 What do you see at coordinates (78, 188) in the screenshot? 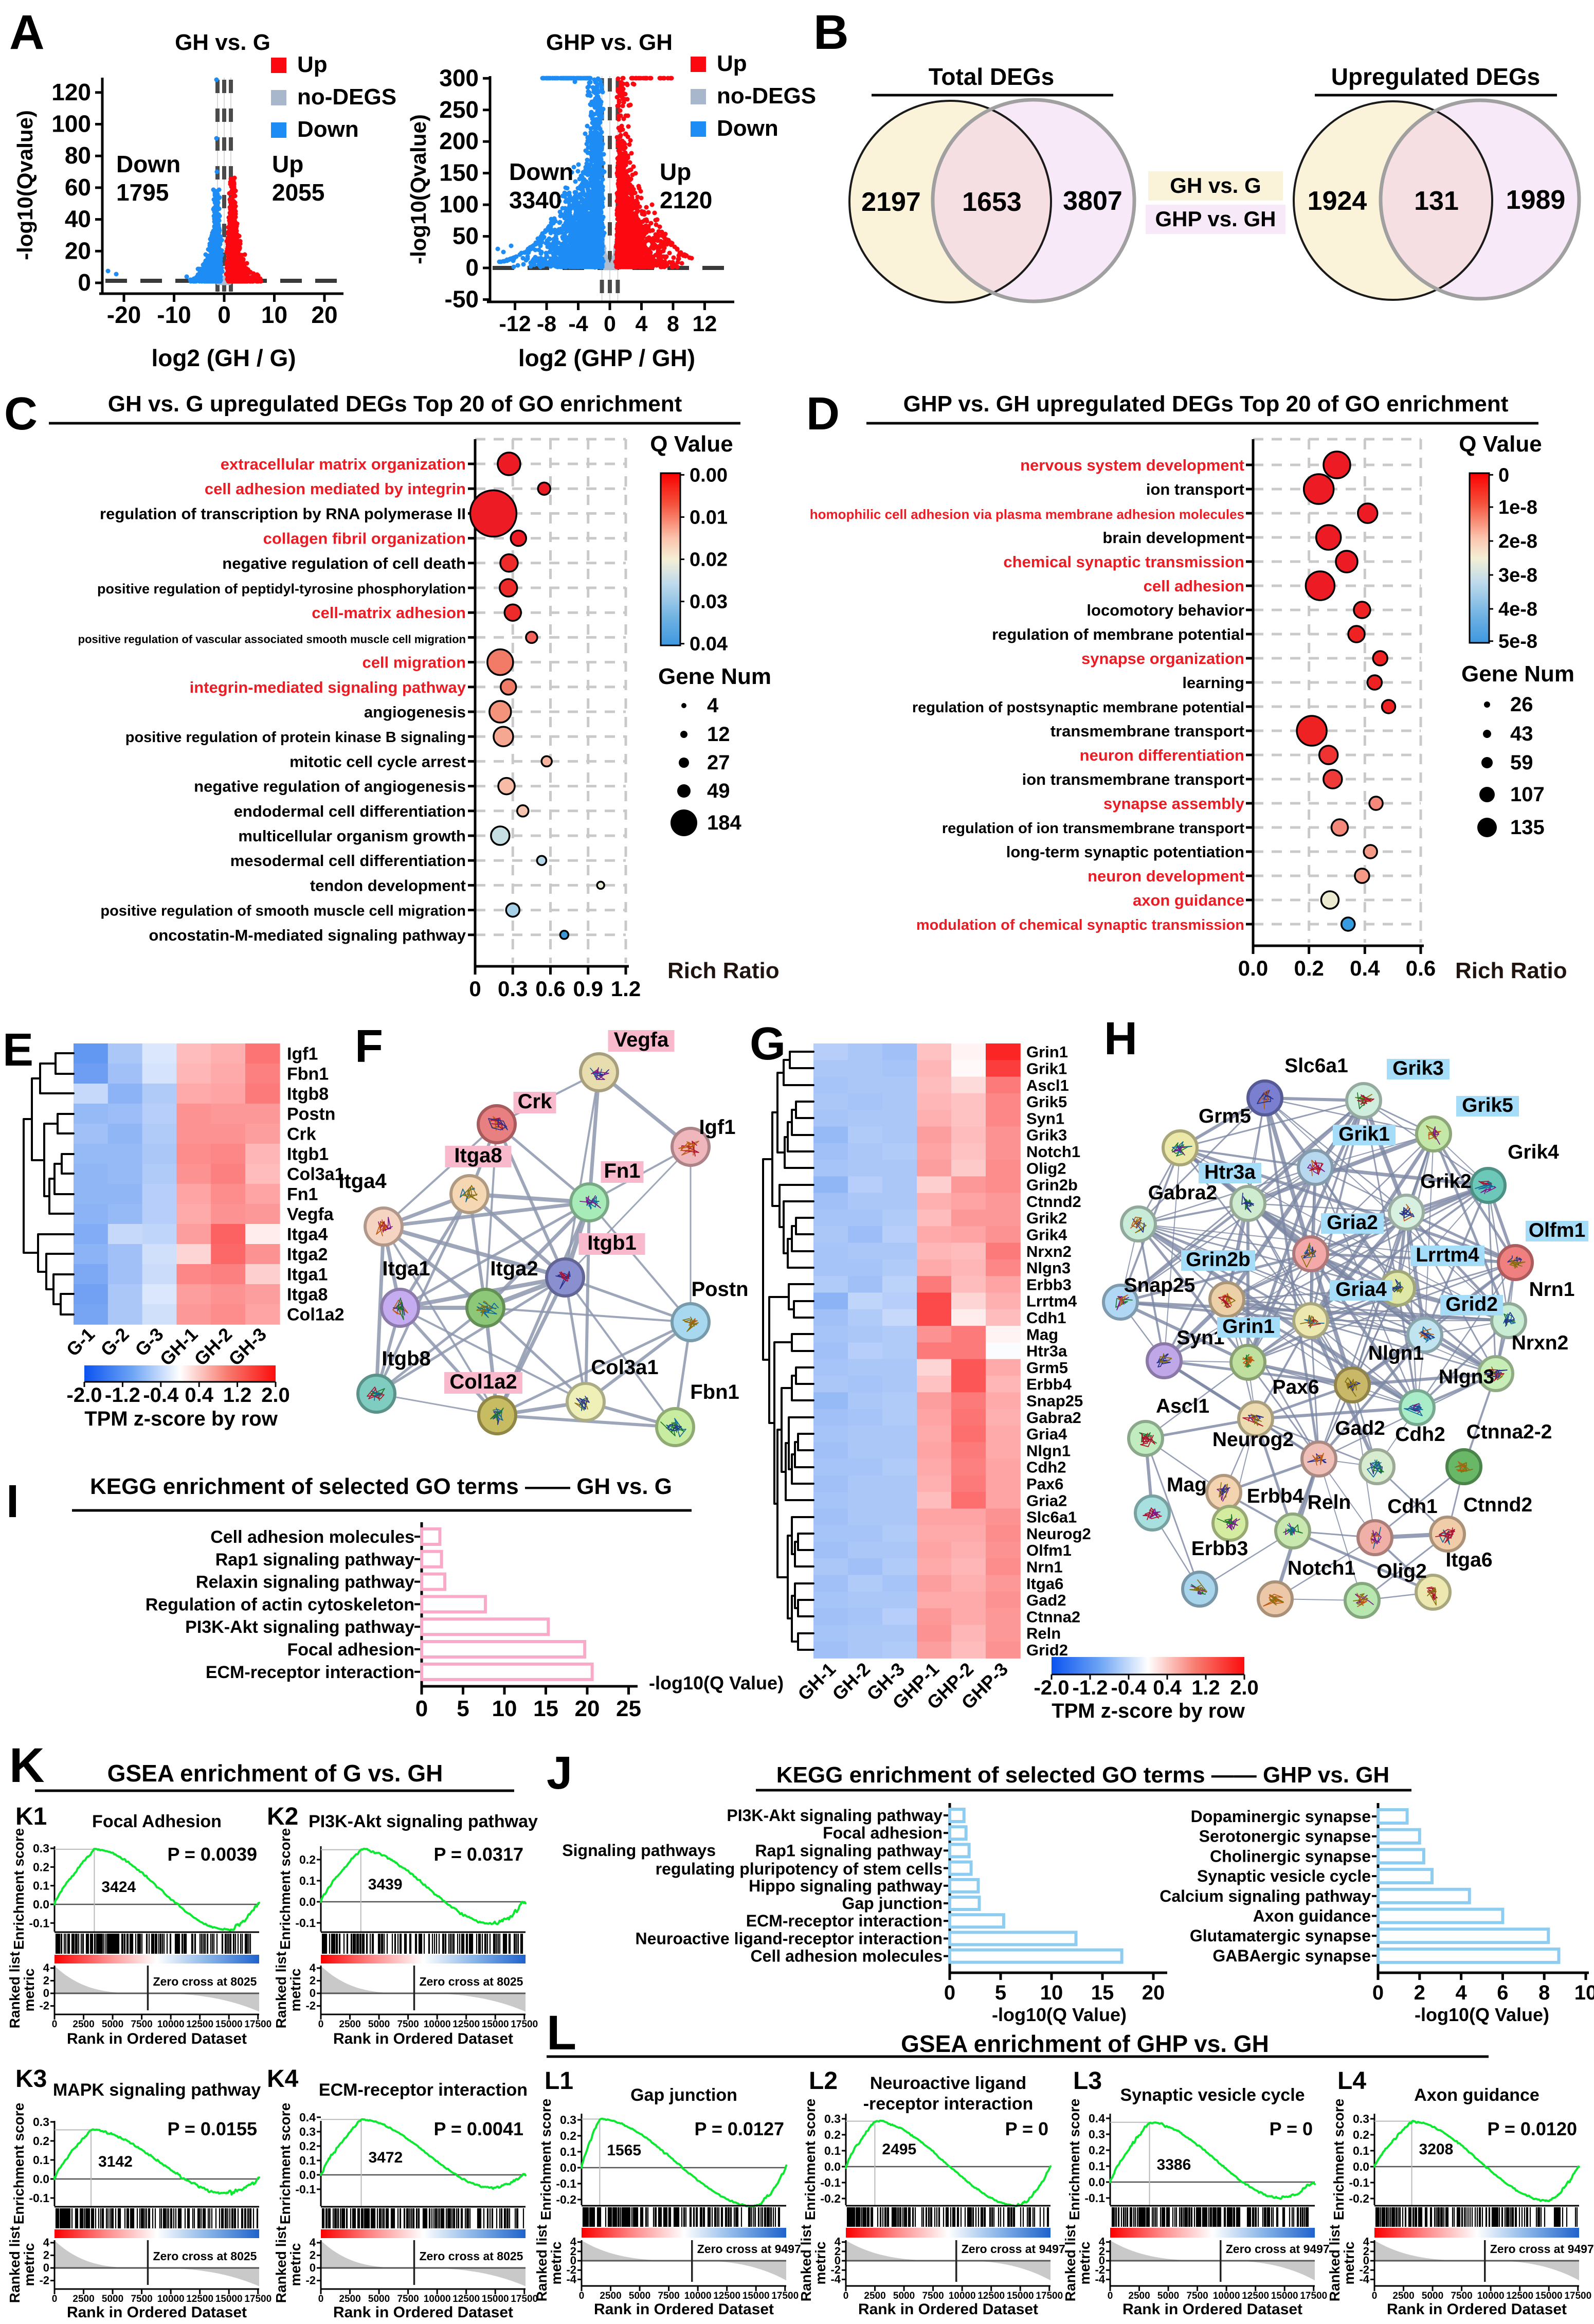
I see `svg-text: 60` at bounding box center [78, 188].